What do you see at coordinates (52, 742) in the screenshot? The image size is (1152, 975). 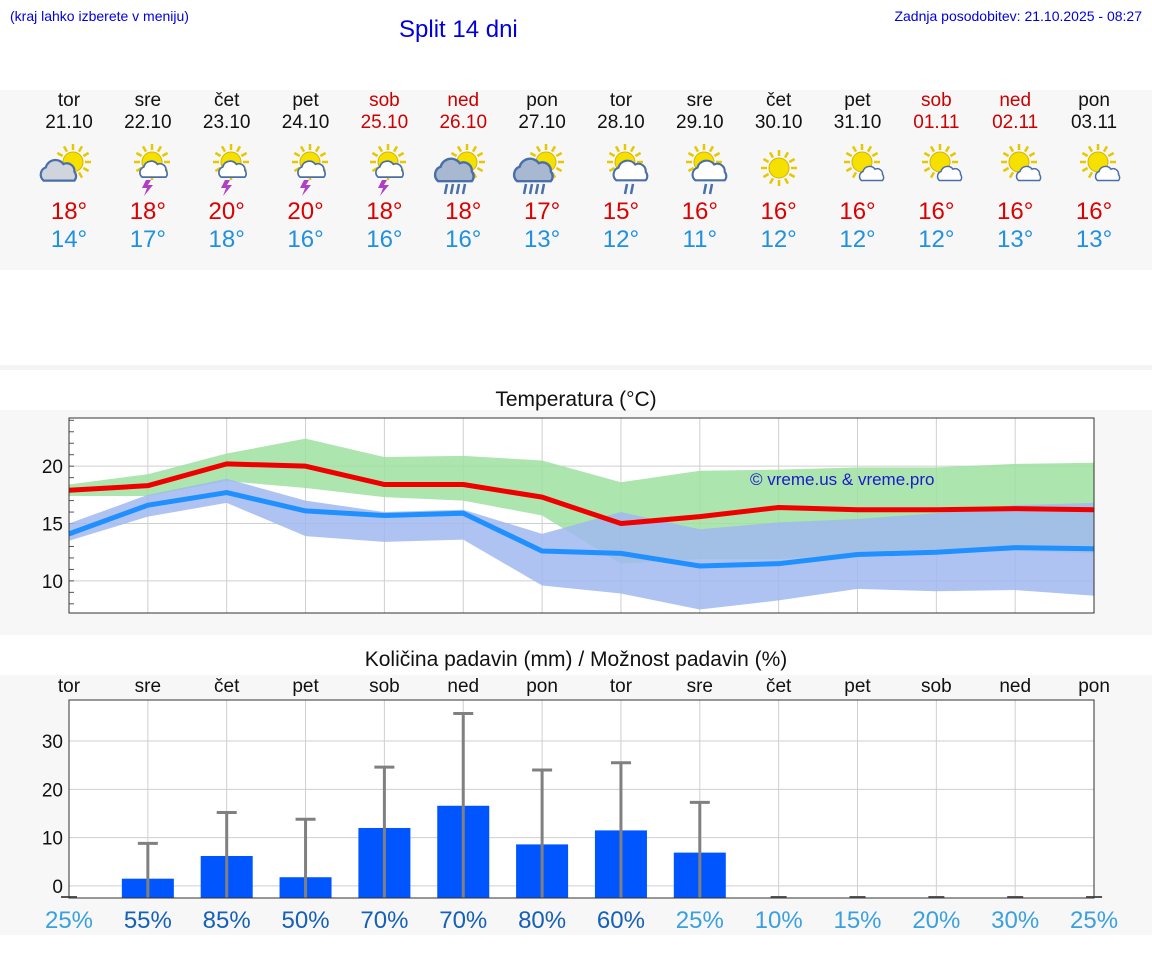 I see `precip-ytick-label: 30` at bounding box center [52, 742].